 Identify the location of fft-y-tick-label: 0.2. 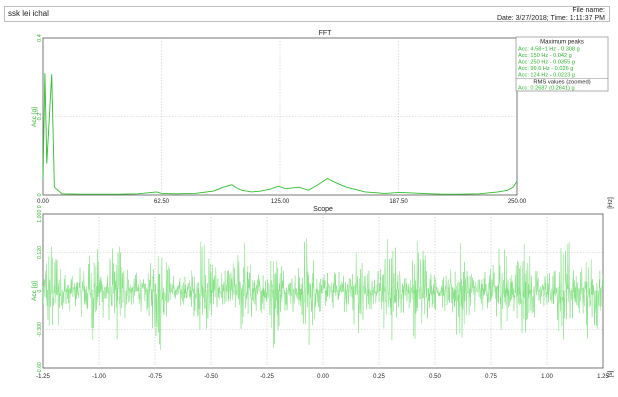
(40, 117).